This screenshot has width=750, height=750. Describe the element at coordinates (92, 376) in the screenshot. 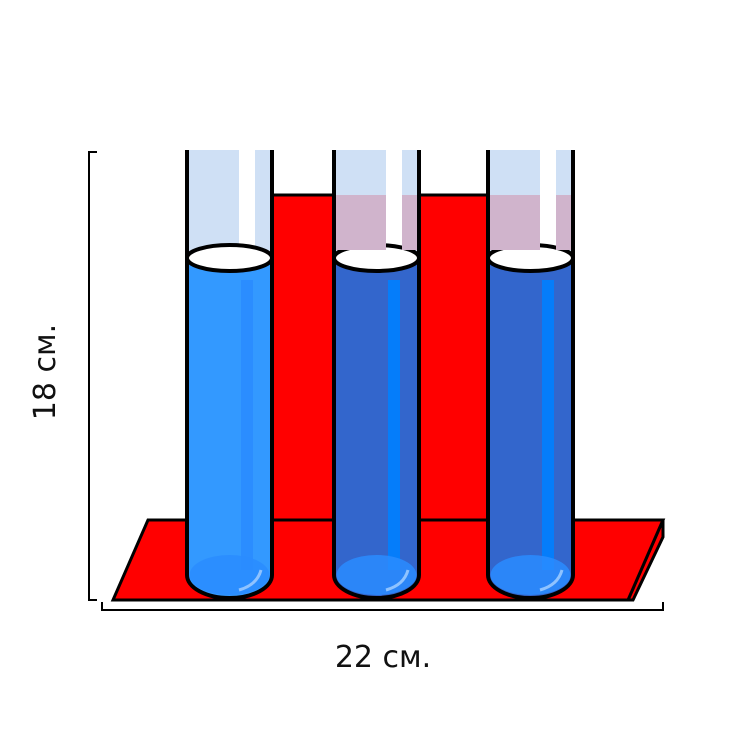

I see `height-bracket` at that location.